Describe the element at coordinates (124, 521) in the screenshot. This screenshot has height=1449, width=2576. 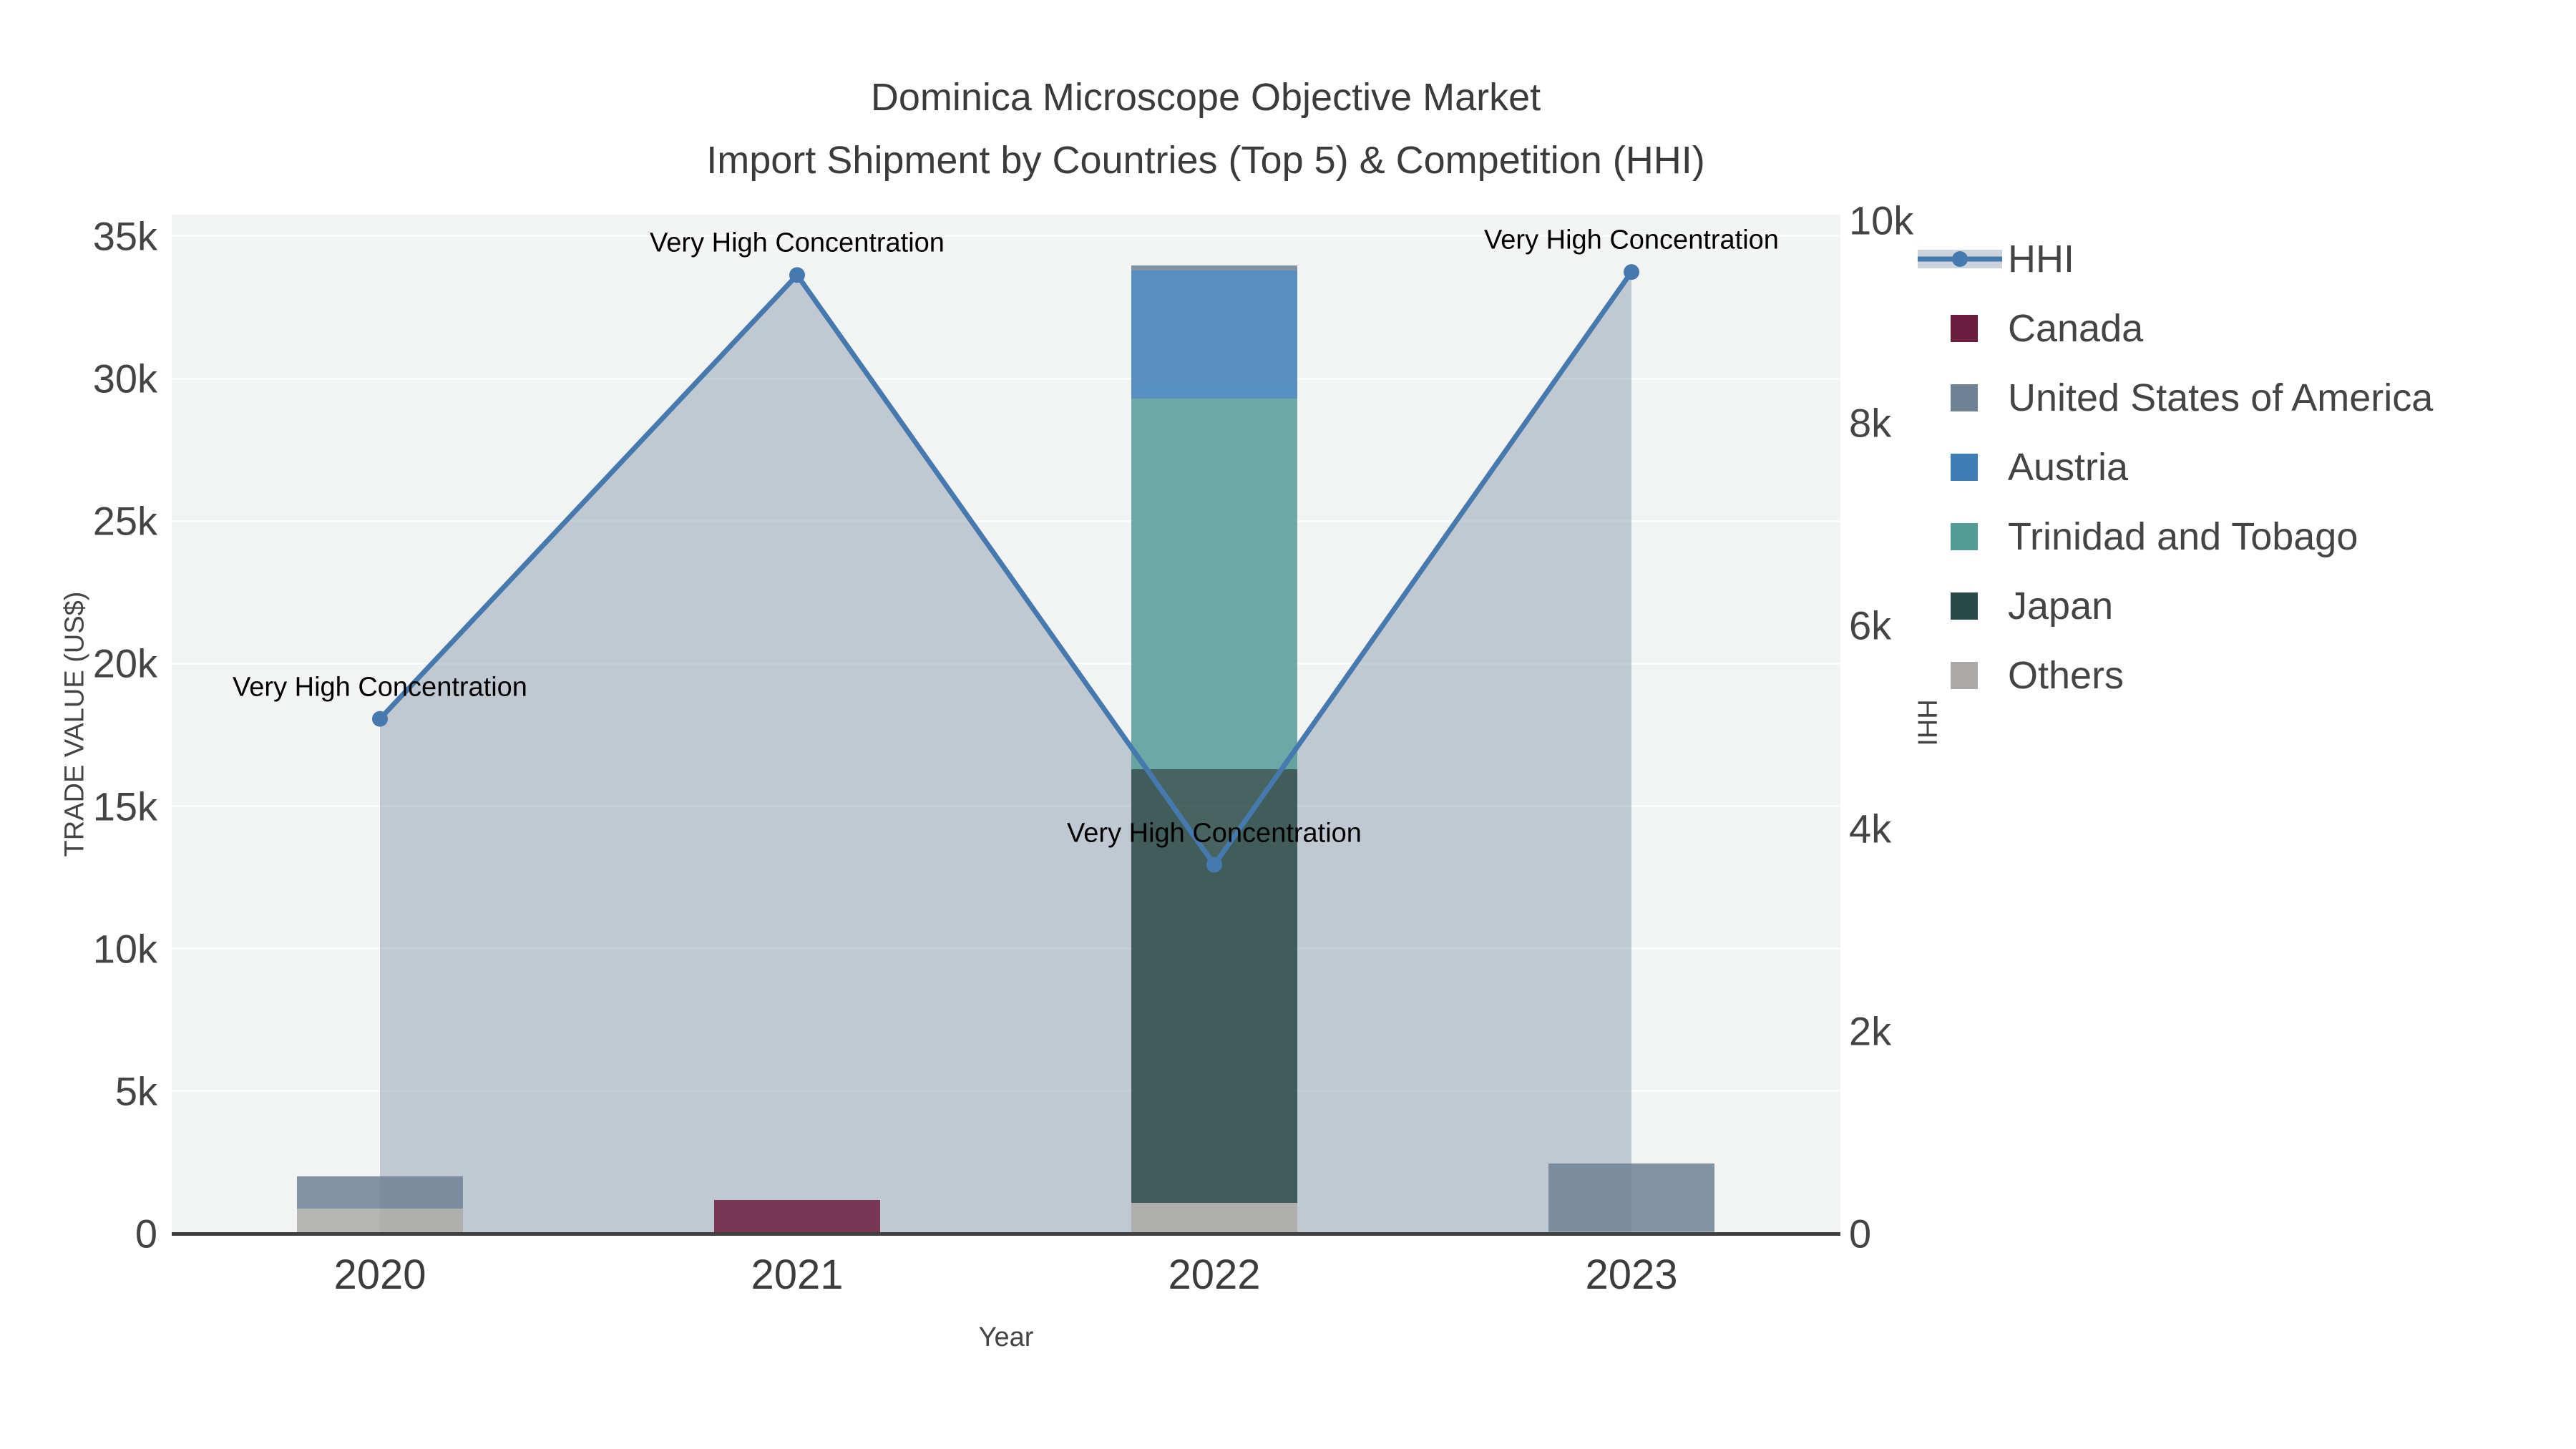
I see `y1-tick-label: 25k` at that location.